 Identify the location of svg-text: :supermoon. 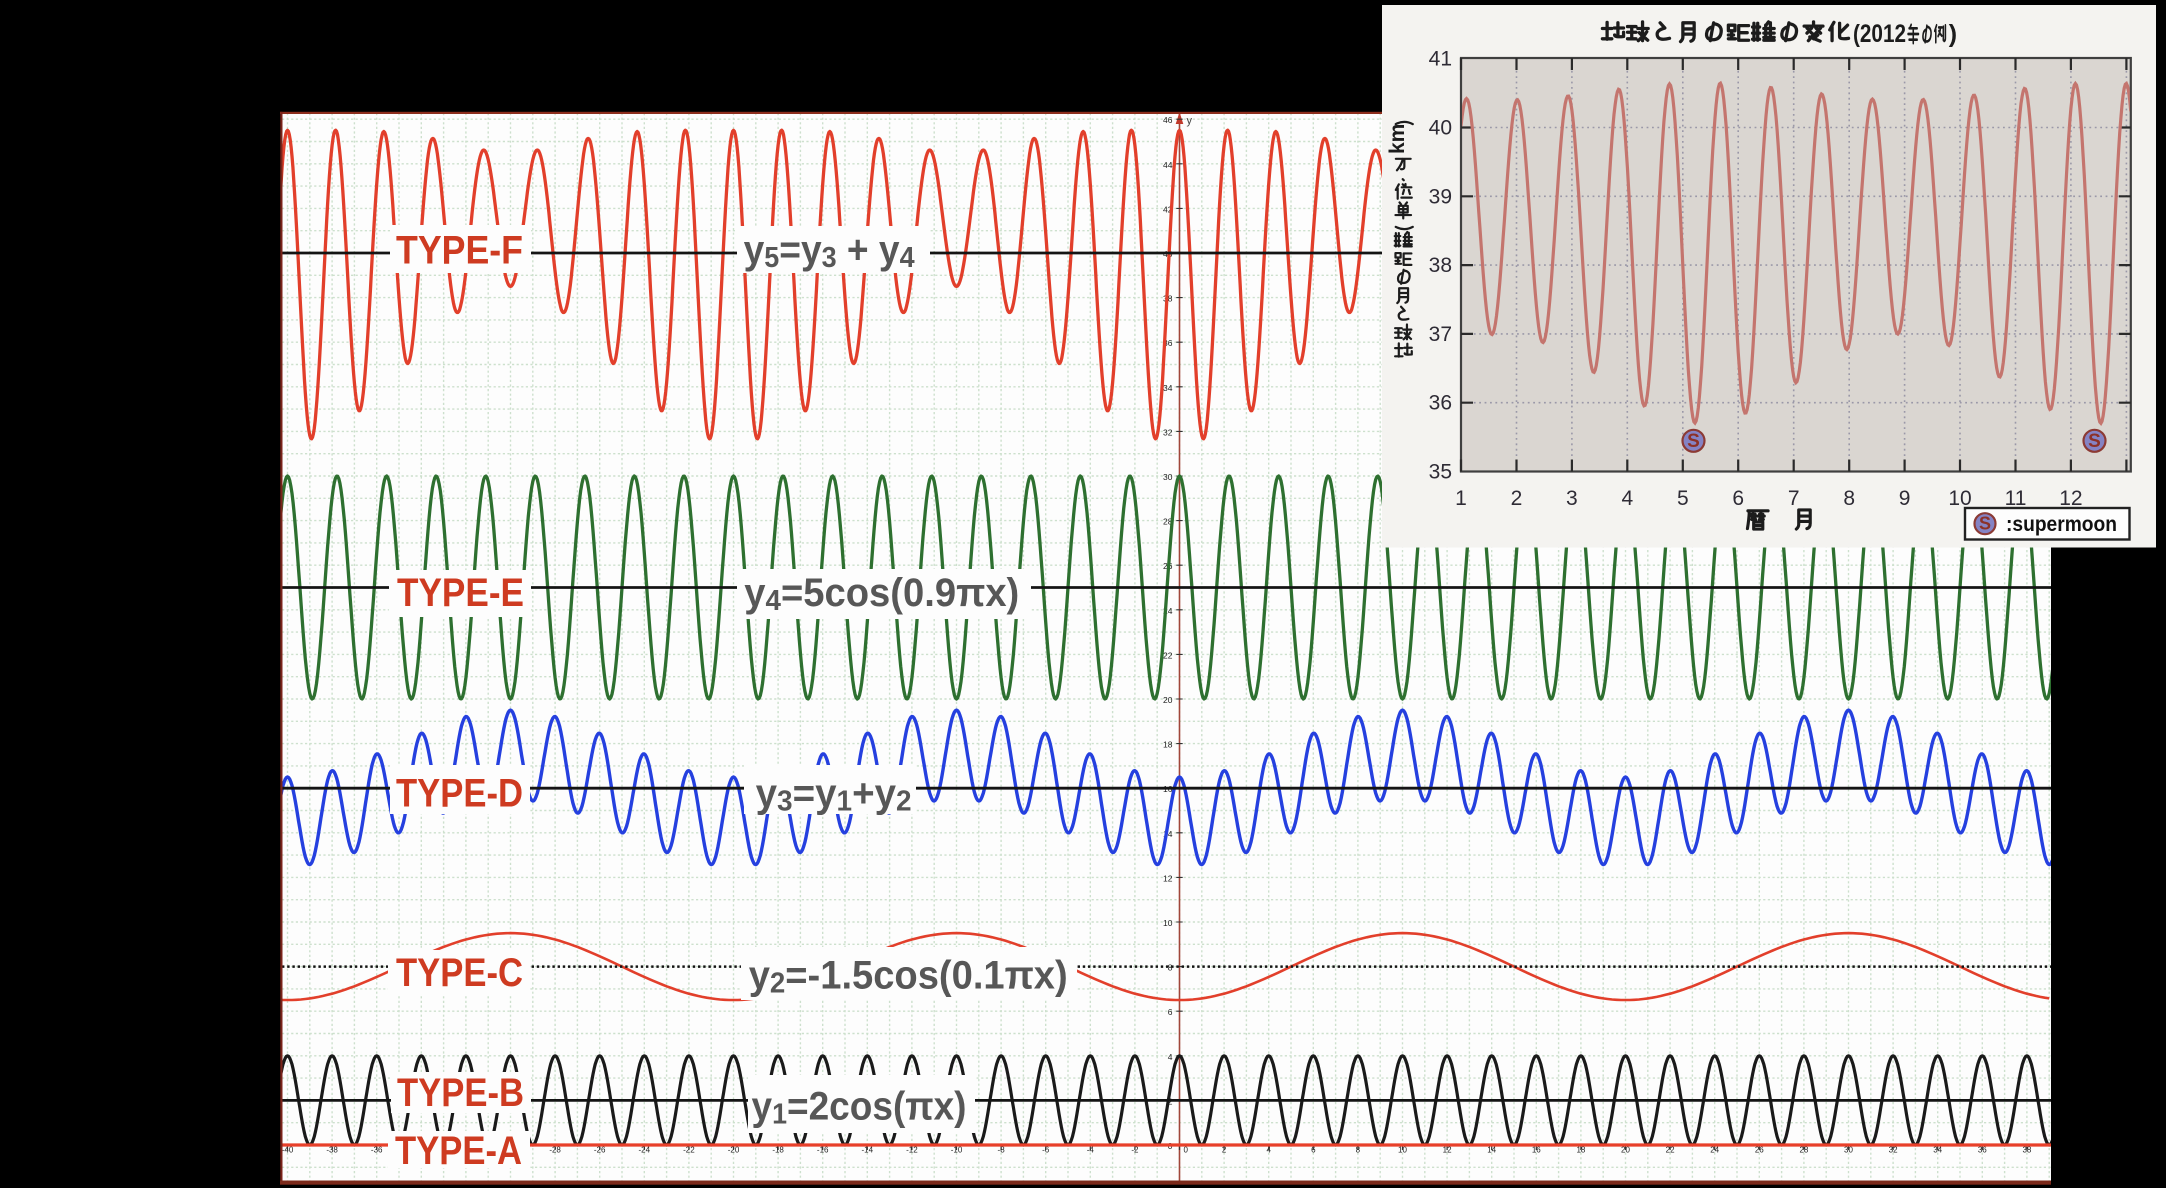
(2061, 524).